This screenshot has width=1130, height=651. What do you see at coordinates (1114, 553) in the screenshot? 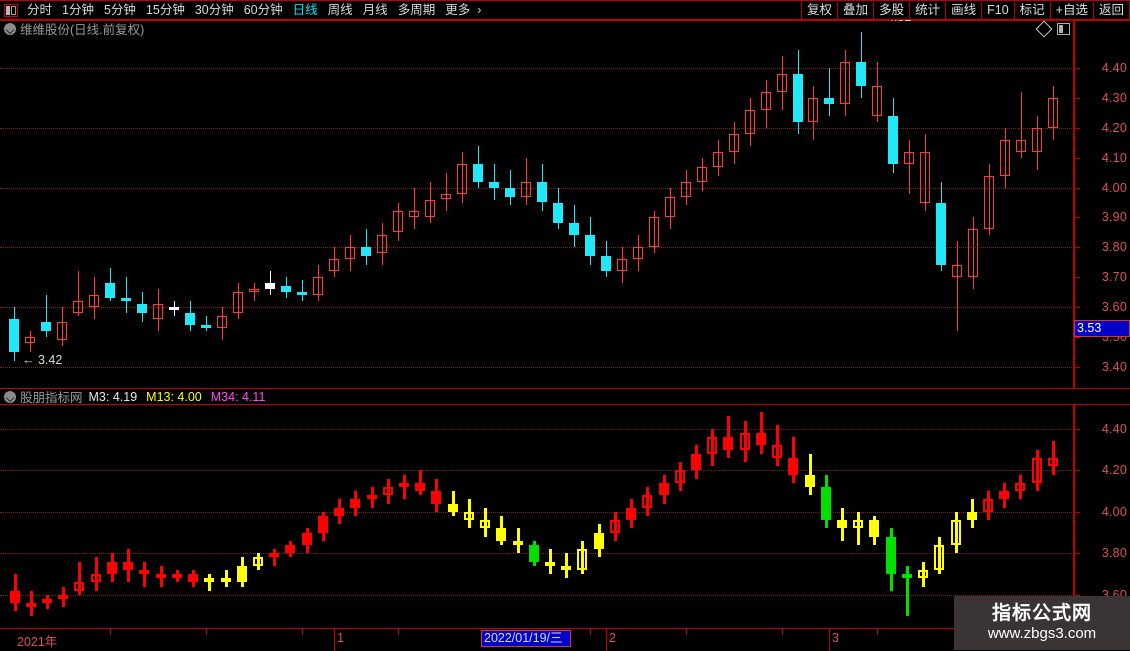
I see `indicator-tick-label: 3.80` at bounding box center [1114, 553].